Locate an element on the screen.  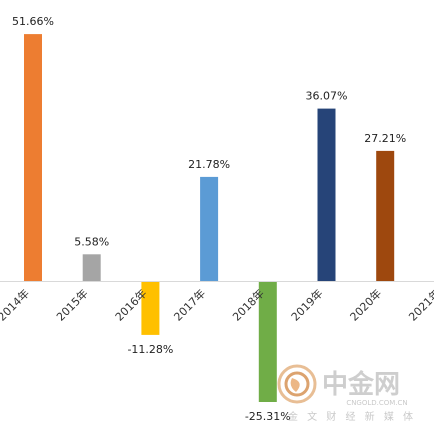
bar-2016年 is located at coordinates (150, 308).